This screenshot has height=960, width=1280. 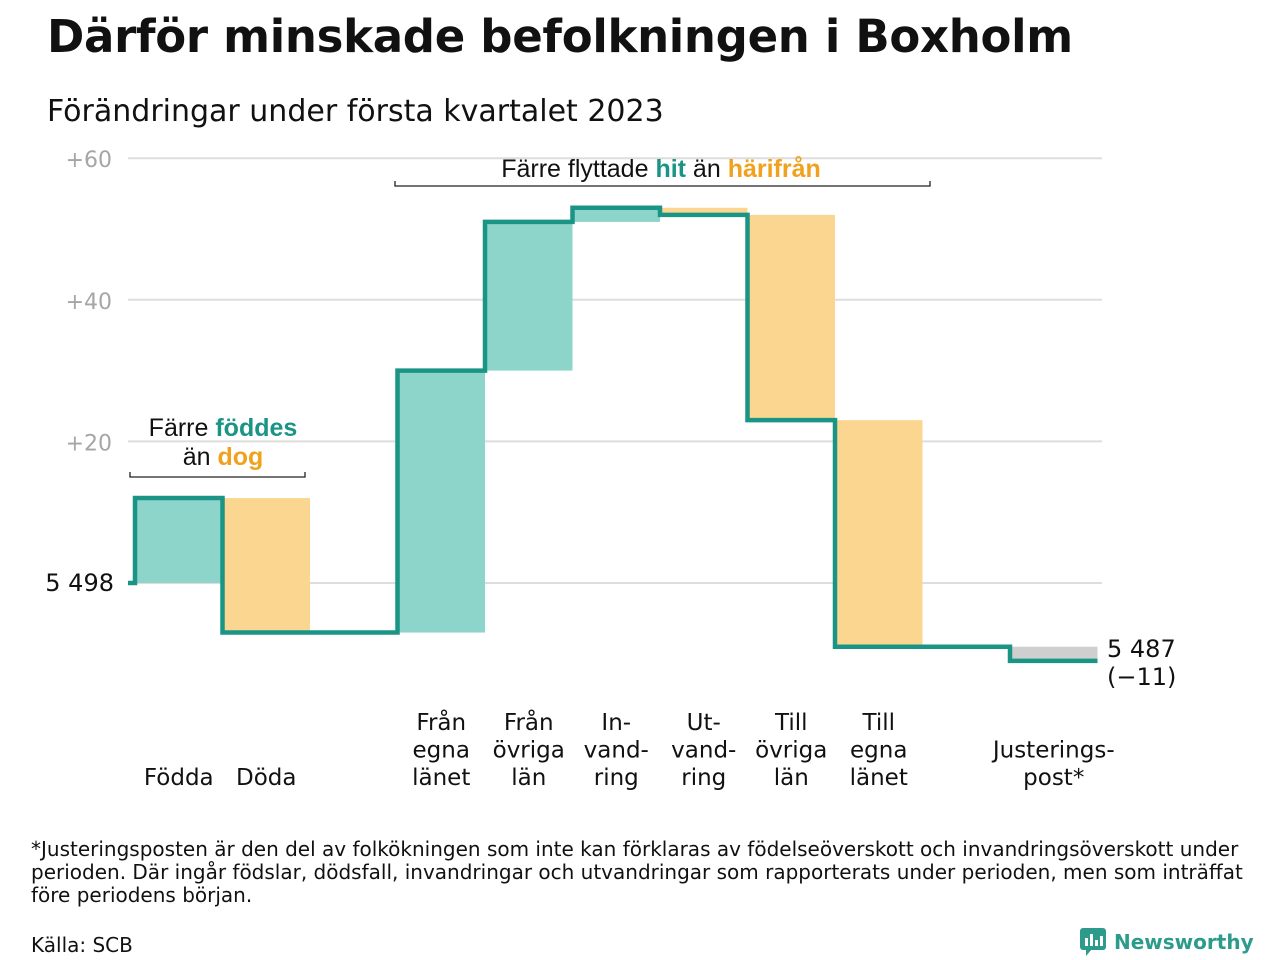 What do you see at coordinates (704, 723) in the screenshot?
I see `category-label: Ut-` at bounding box center [704, 723].